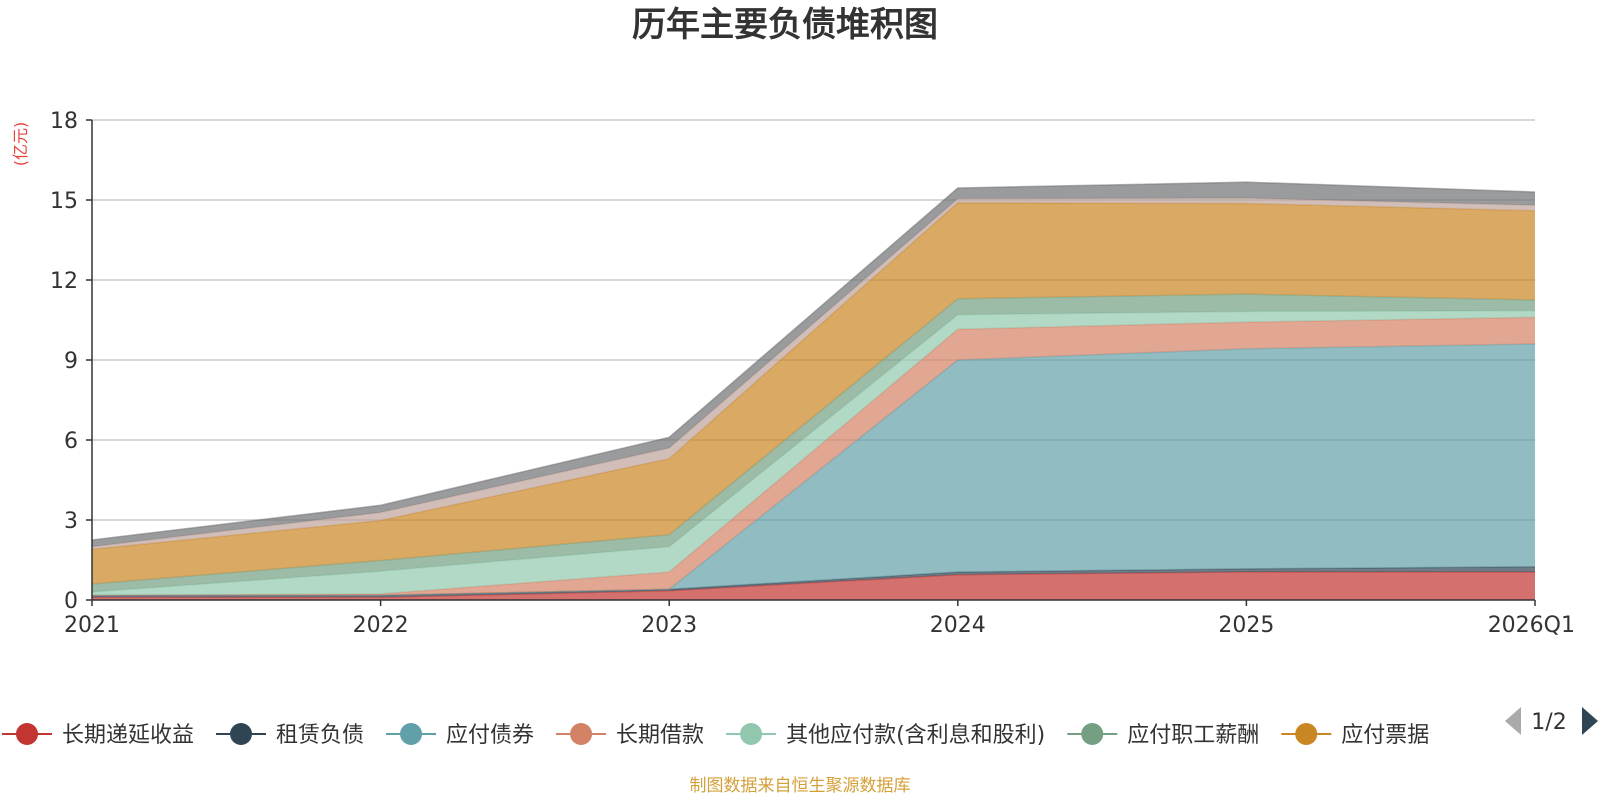 This screenshot has height=800, width=1600. Describe the element at coordinates (71, 521) in the screenshot. I see `y-tick-label: 3` at that location.